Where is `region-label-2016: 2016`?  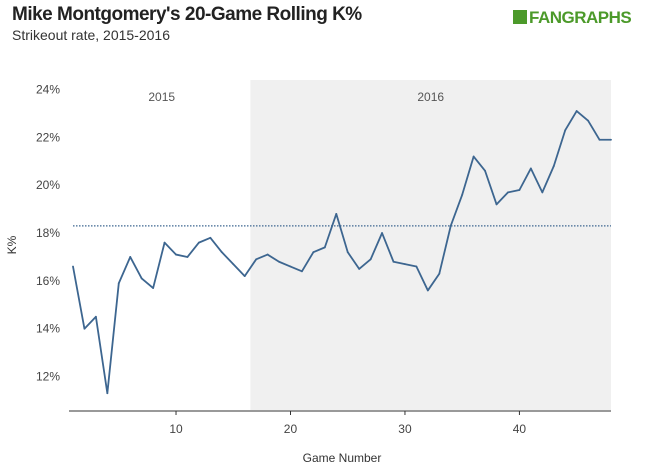 region-label-2016: 2016 is located at coordinates (430, 97).